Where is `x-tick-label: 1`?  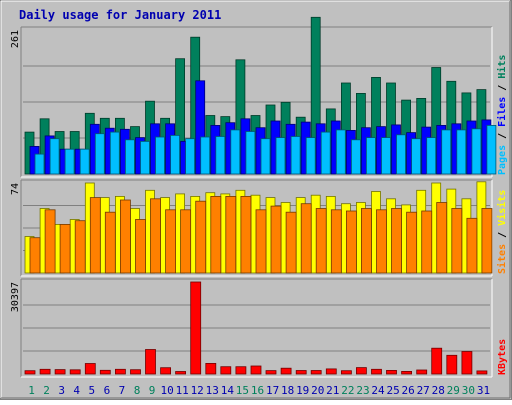 x-tick-label: 1 is located at coordinates (31, 390).